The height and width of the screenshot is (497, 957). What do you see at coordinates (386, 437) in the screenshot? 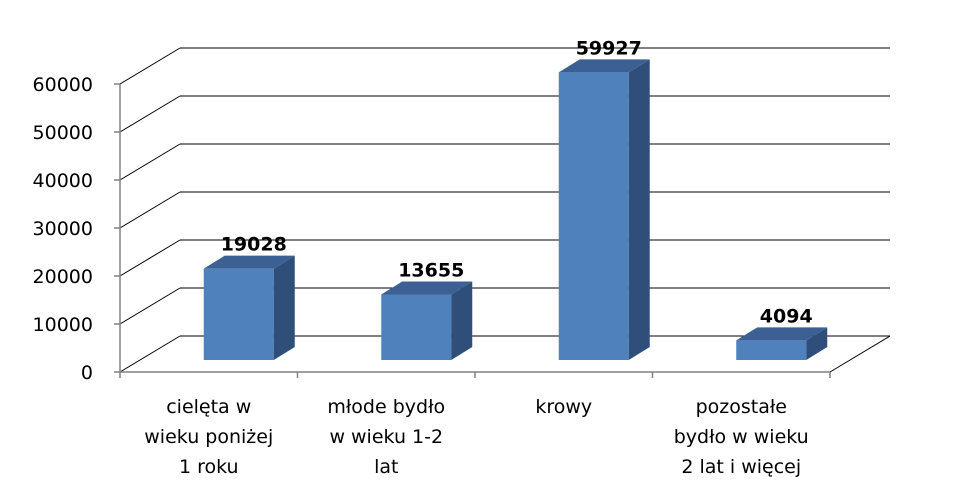
I see `category-label: w wieku 1-2` at bounding box center [386, 437].